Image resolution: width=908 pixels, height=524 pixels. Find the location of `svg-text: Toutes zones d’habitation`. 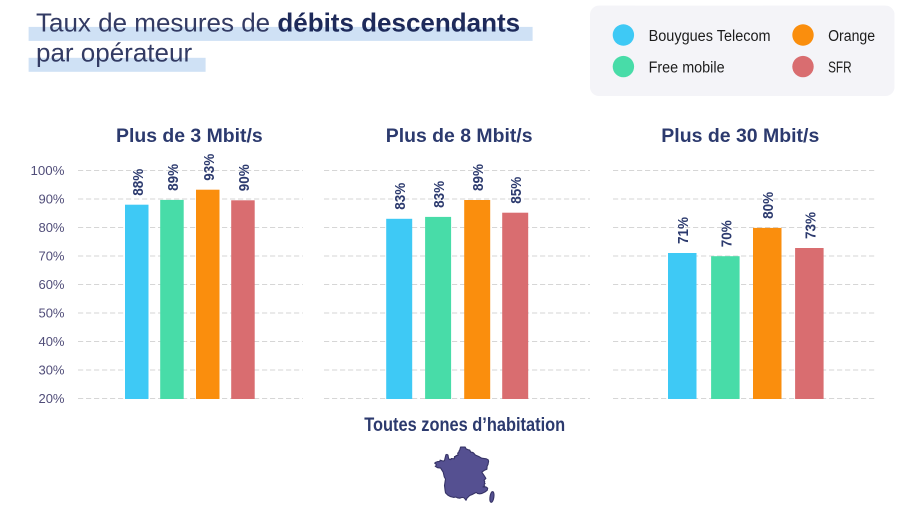

svg-text: Toutes zones d’habitation is located at coordinates (464, 425).